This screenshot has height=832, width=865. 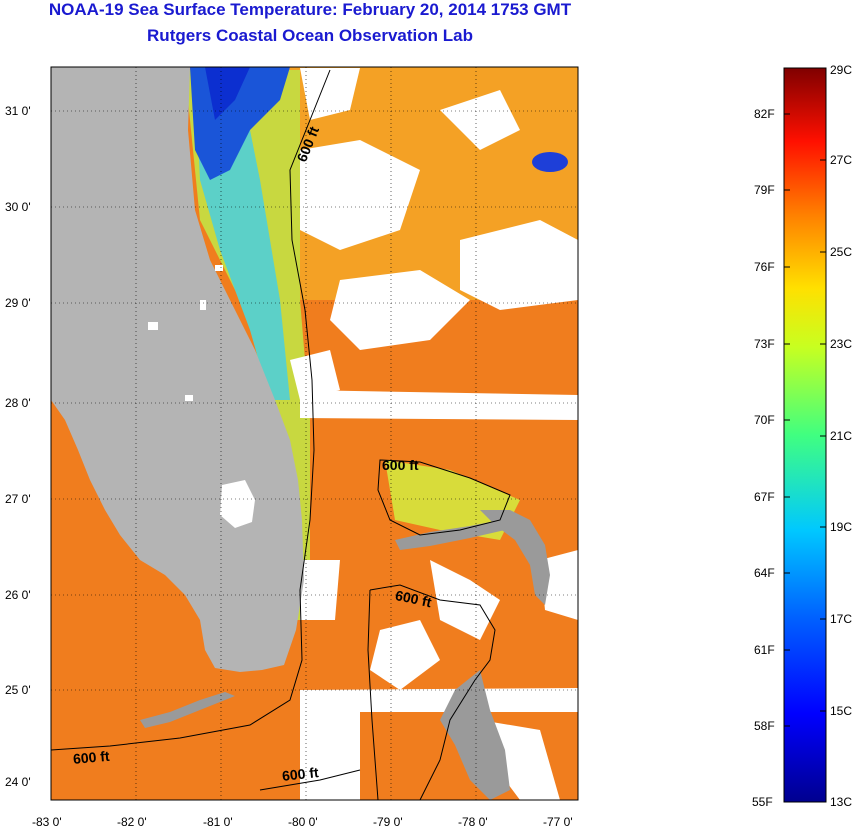 I want to click on cold-eddy, so click(x=550, y=162).